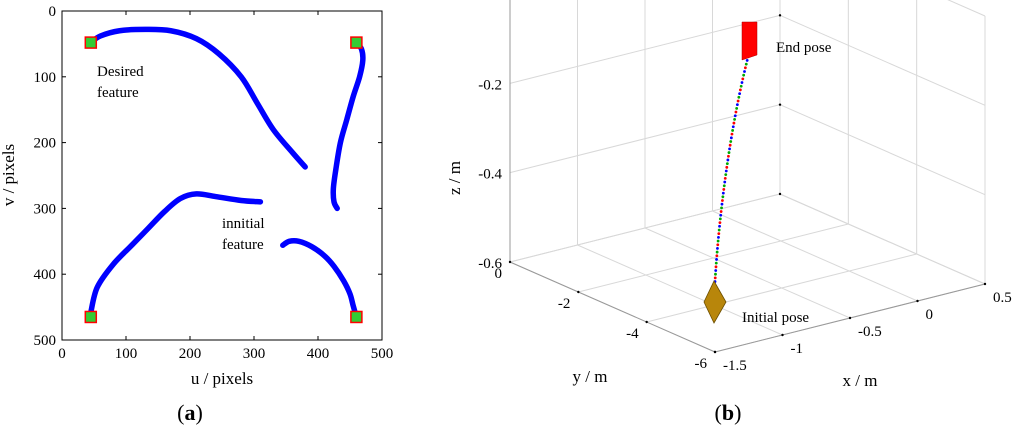 The height and width of the screenshot is (437, 1024). I want to click on panel-b-z-tick-label: 0, so click(499, 2).